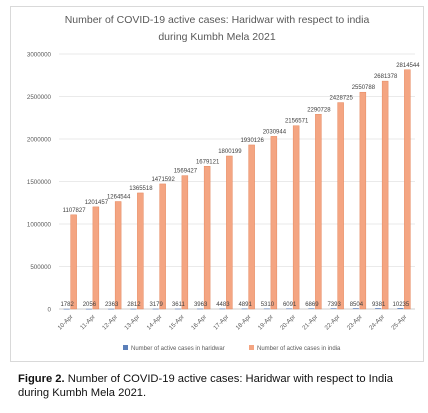 Image resolution: width=428 pixels, height=413 pixels. What do you see at coordinates (134, 305) in the screenshot?
I see `data-label-haridwar: 2812` at bounding box center [134, 305].